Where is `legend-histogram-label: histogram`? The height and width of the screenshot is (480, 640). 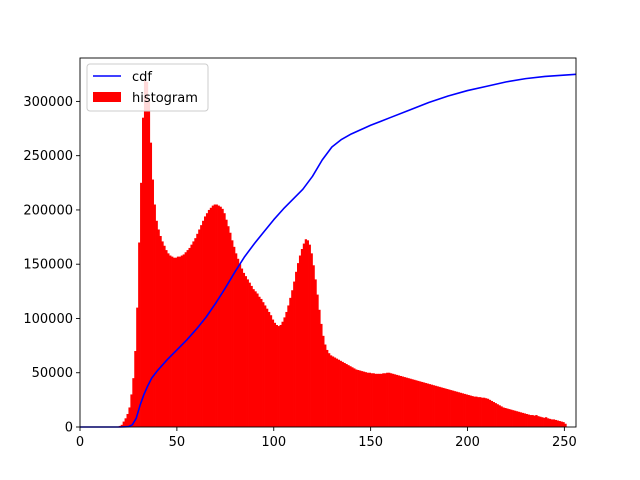
legend-histogram-label: histogram is located at coordinates (165, 98).